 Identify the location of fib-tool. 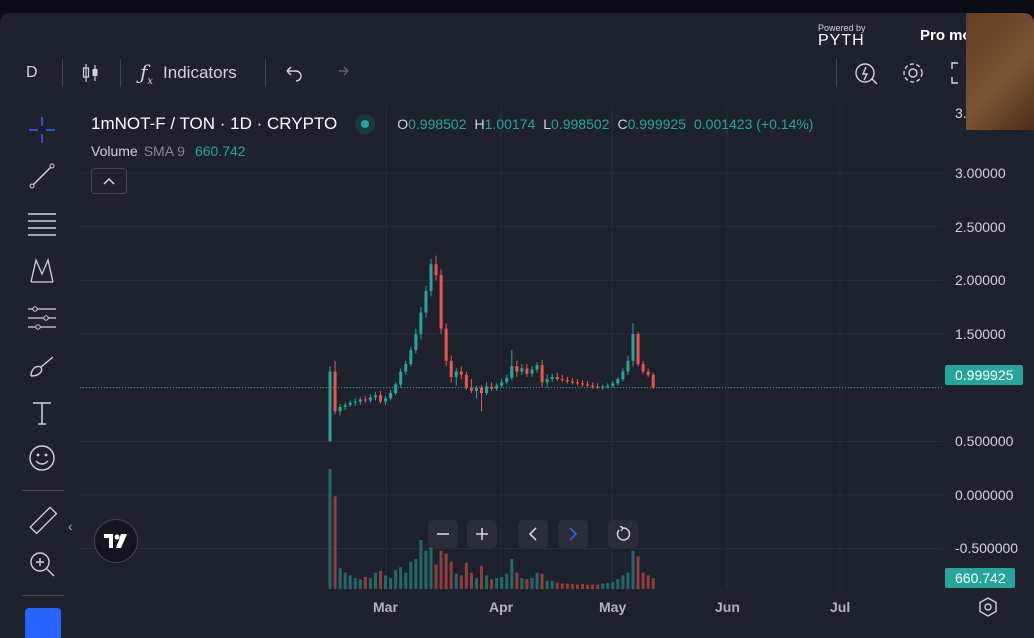
(42, 223).